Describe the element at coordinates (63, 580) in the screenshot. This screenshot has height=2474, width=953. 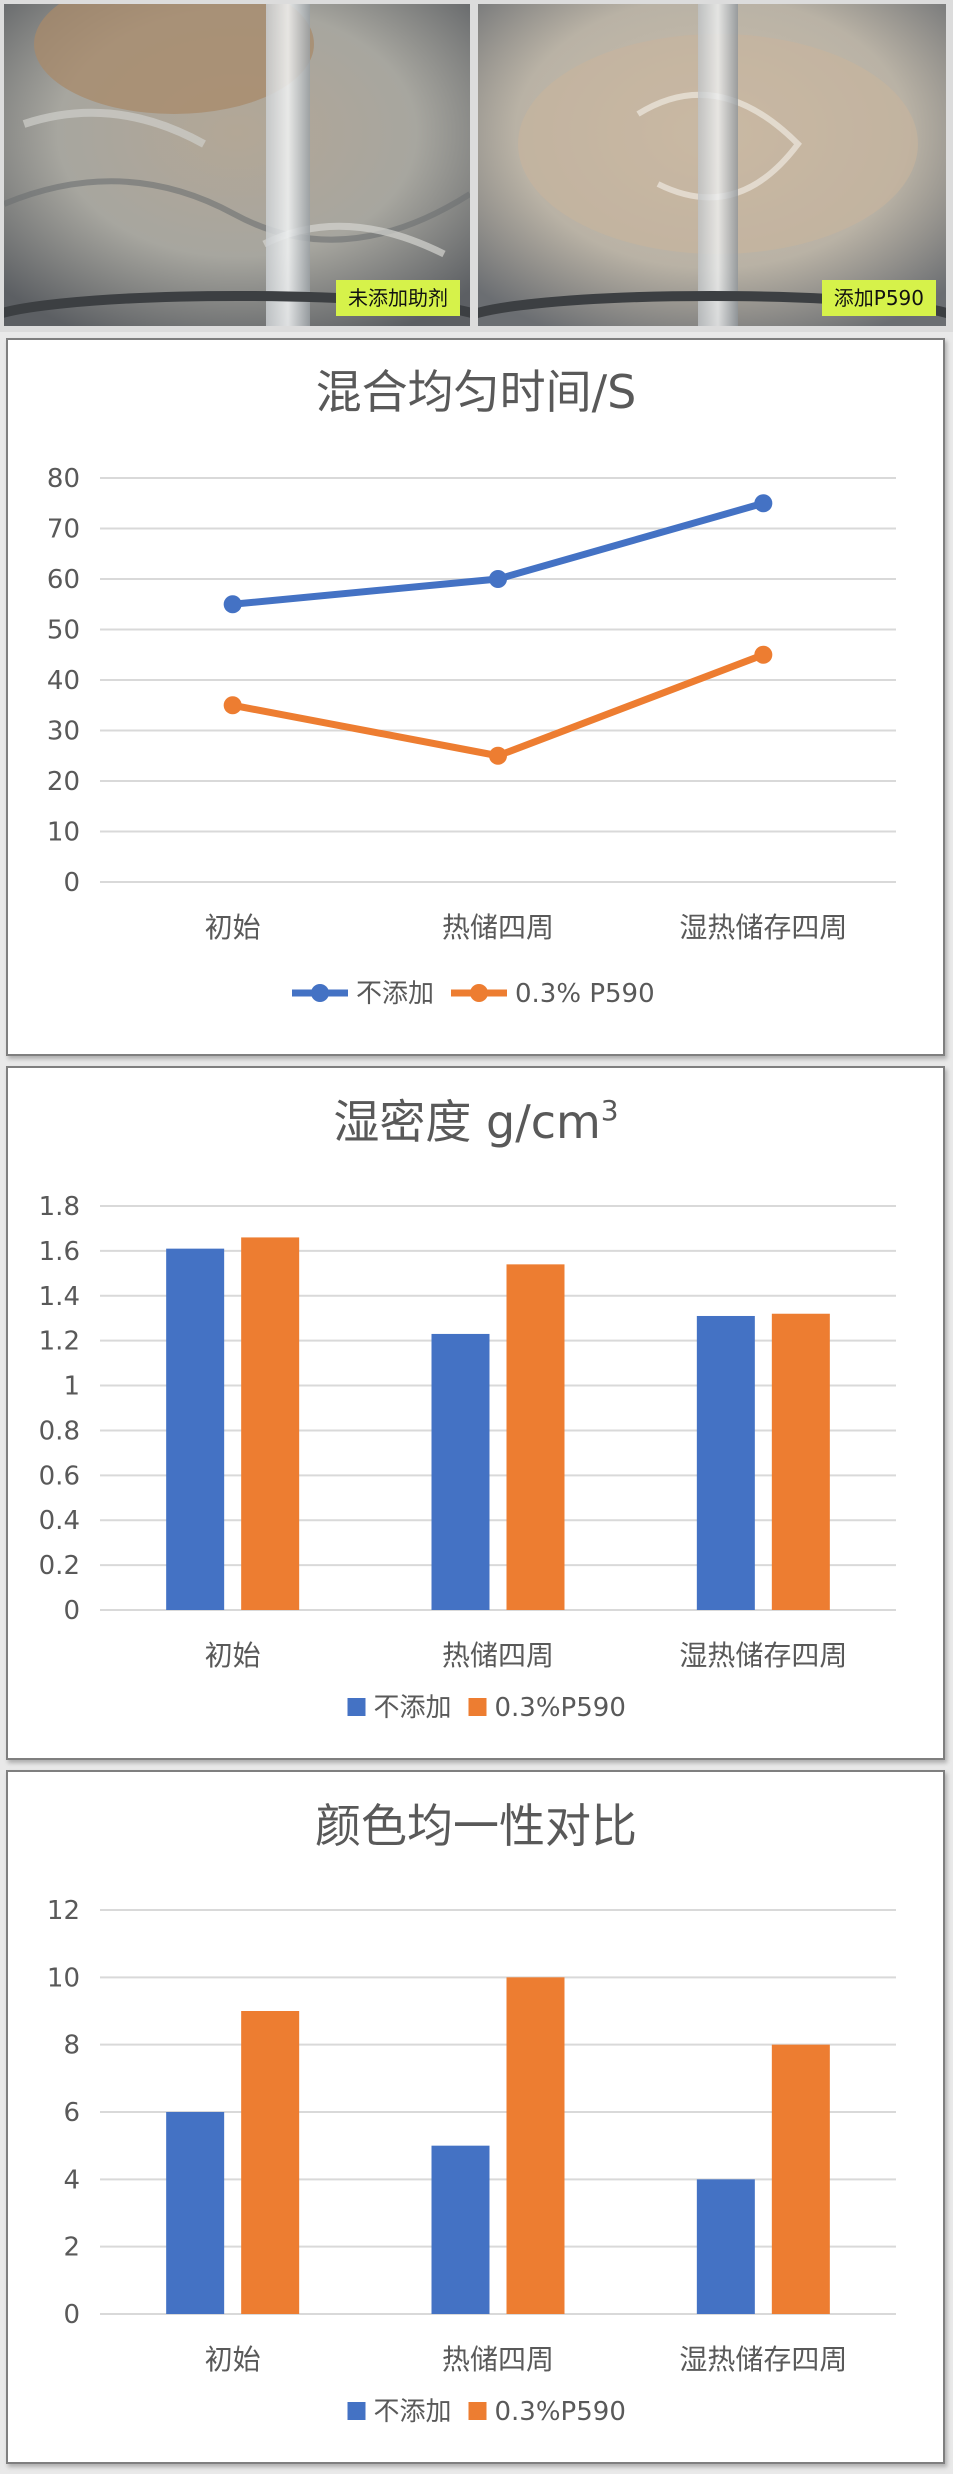
I see `y-tick-label: 60` at that location.